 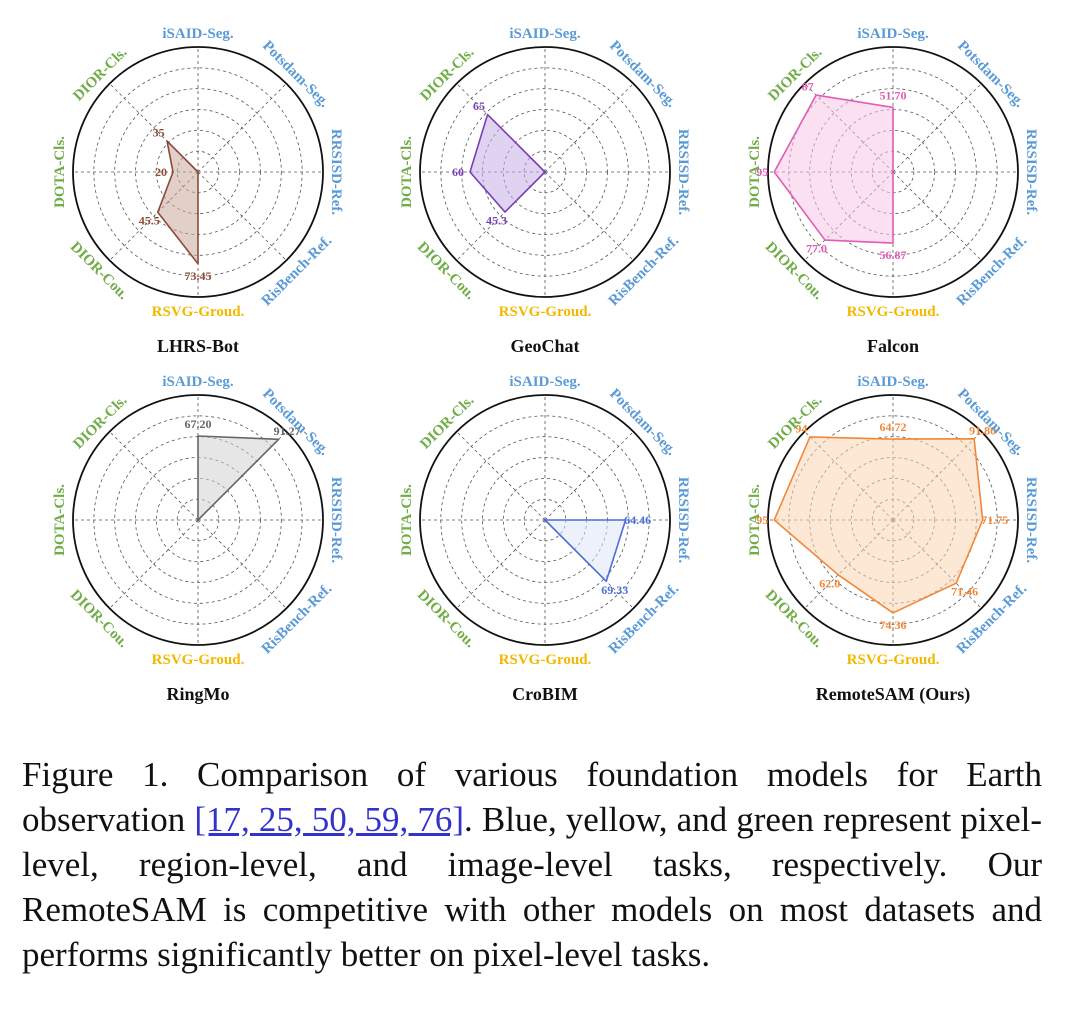 I want to click on value-label: 35, so click(x=159, y=133).